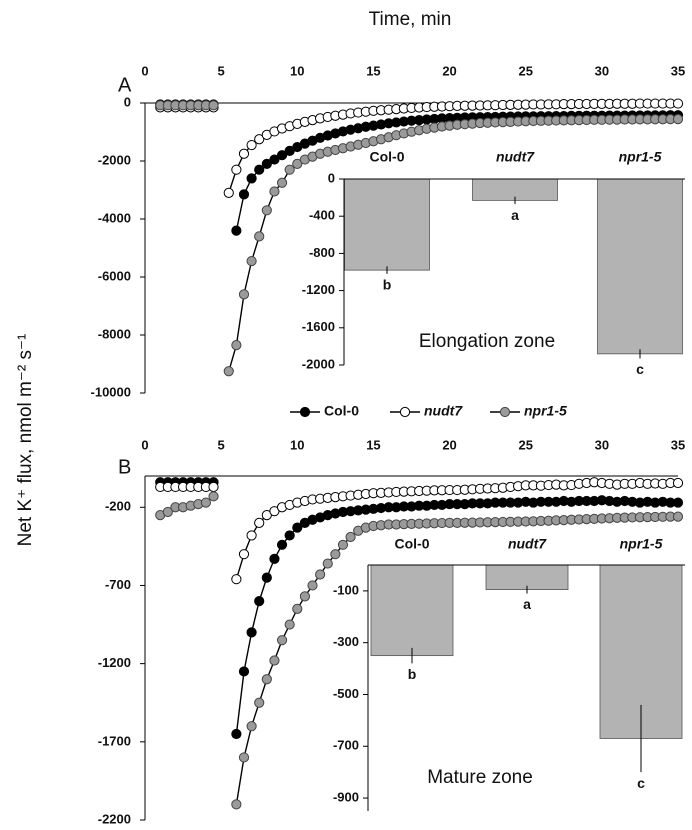 This screenshot has height=830, width=692. Describe the element at coordinates (322, 252) in the screenshot. I see `y-tick-label: -800` at that location.